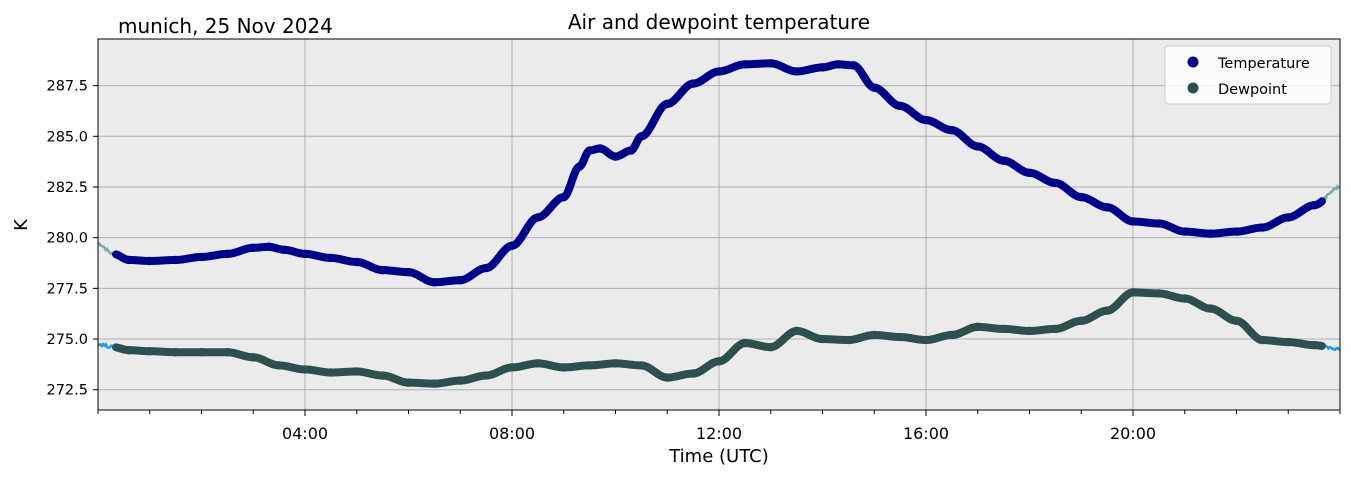 Image resolution: width=1351 pixels, height=478 pixels. Describe the element at coordinates (1193, 62) in the screenshot. I see `legend-marker-temperature` at that location.